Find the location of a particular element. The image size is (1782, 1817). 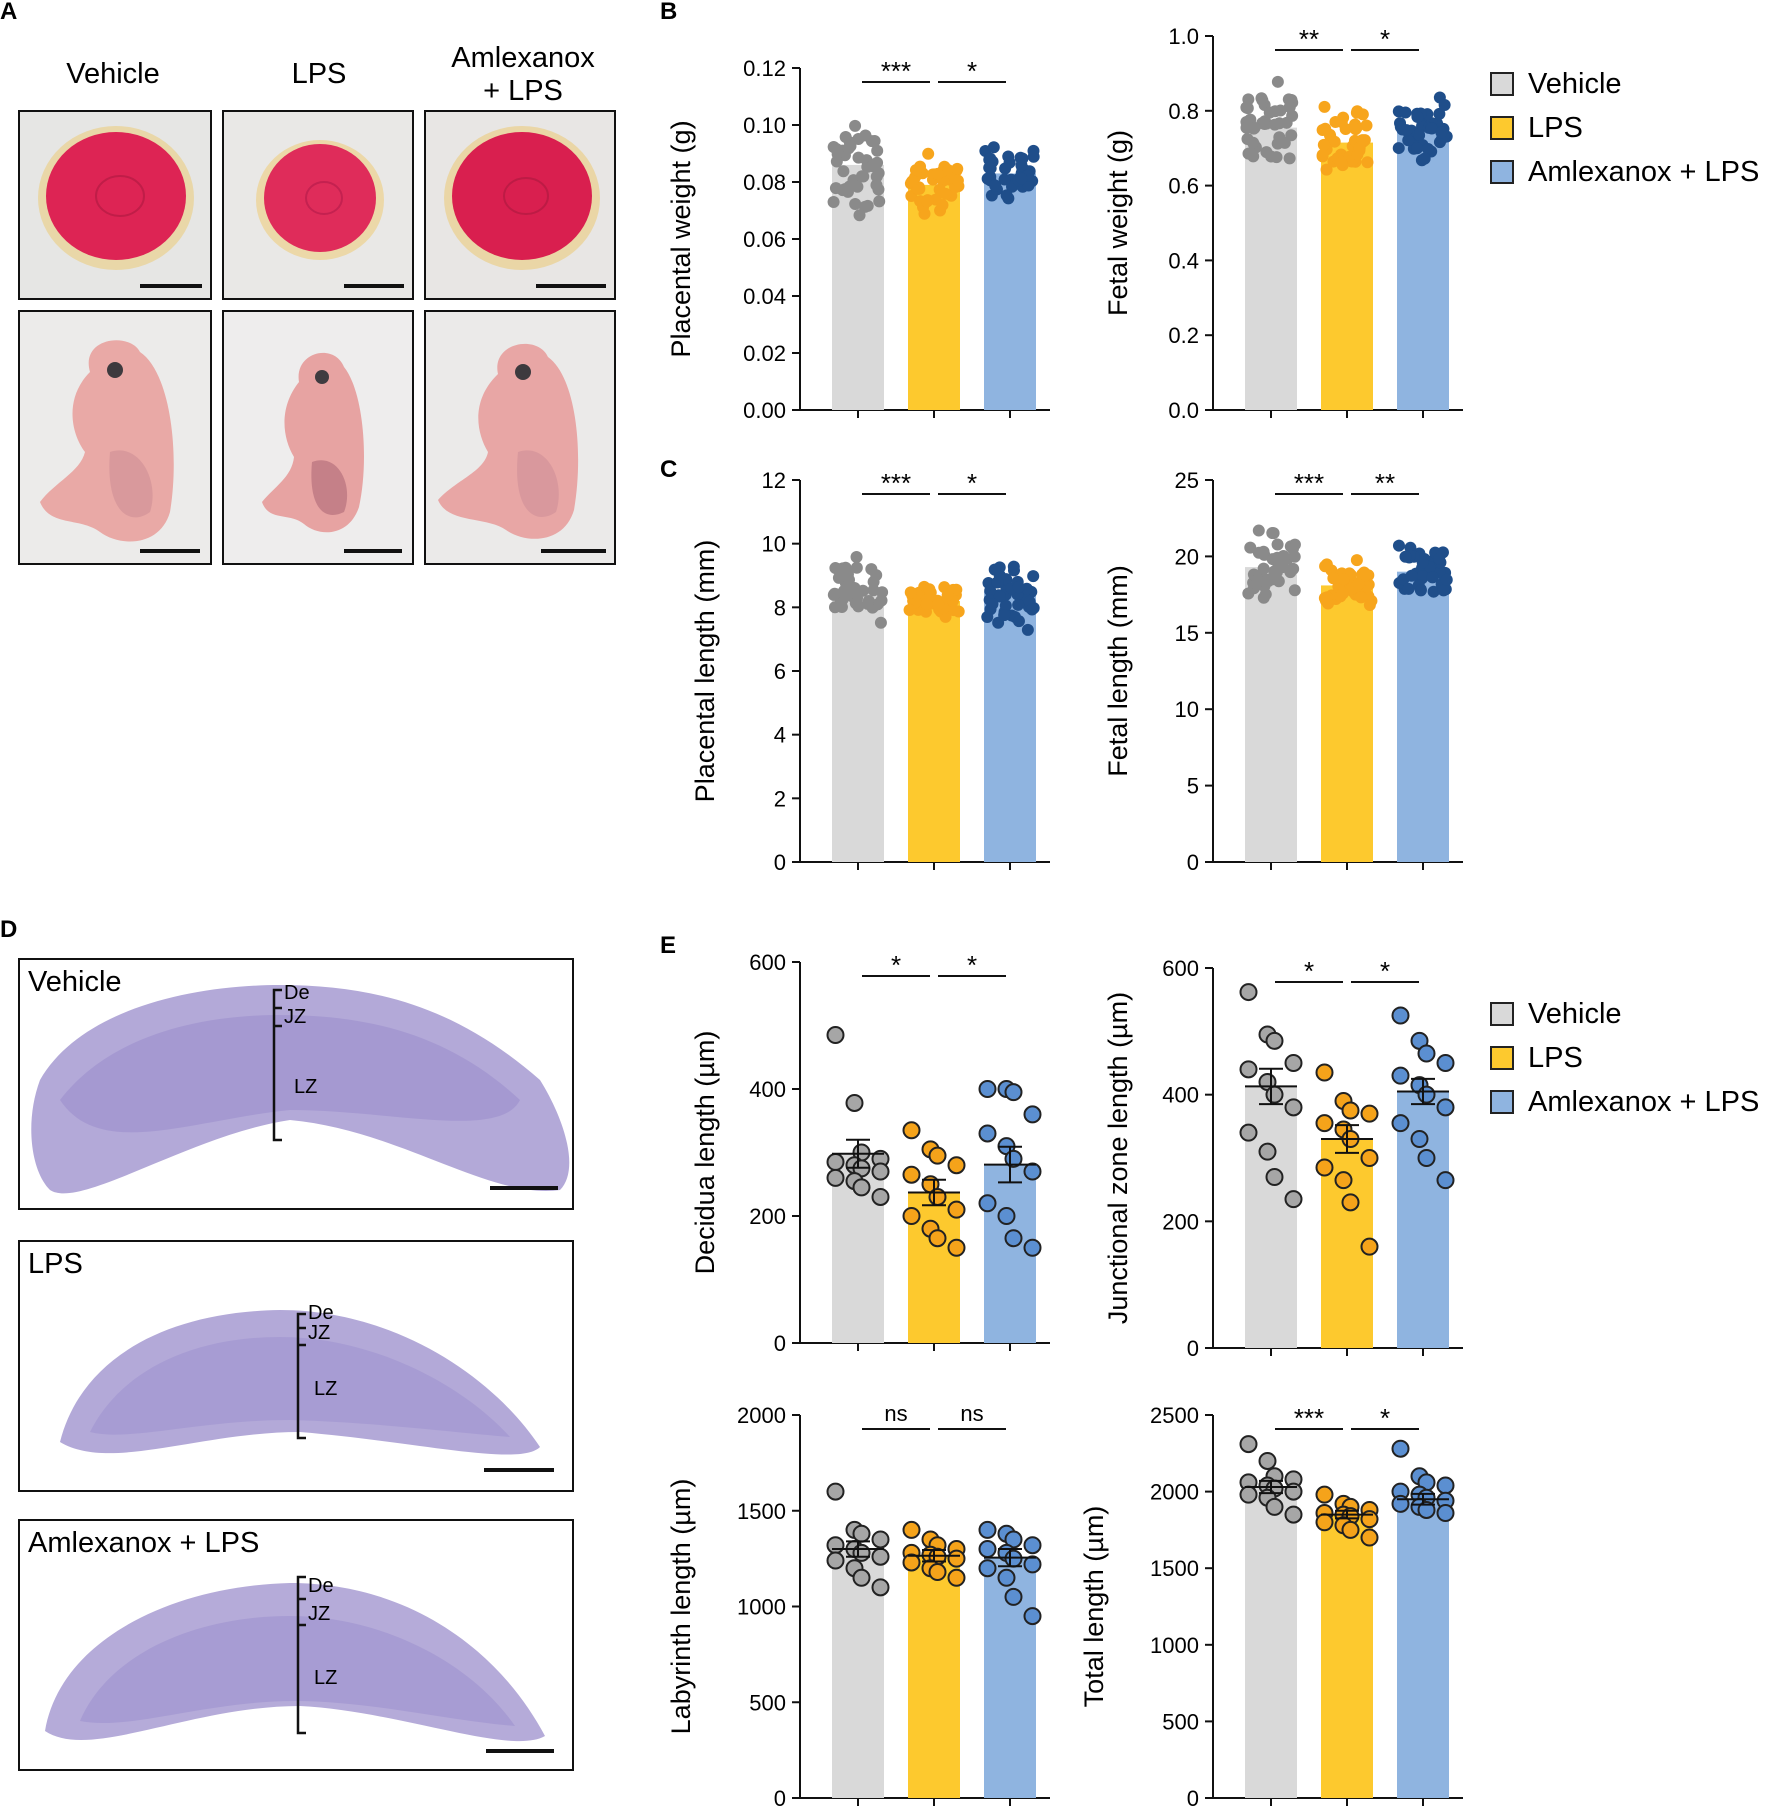

placenta-photo-vehicle is located at coordinates (115, 205).